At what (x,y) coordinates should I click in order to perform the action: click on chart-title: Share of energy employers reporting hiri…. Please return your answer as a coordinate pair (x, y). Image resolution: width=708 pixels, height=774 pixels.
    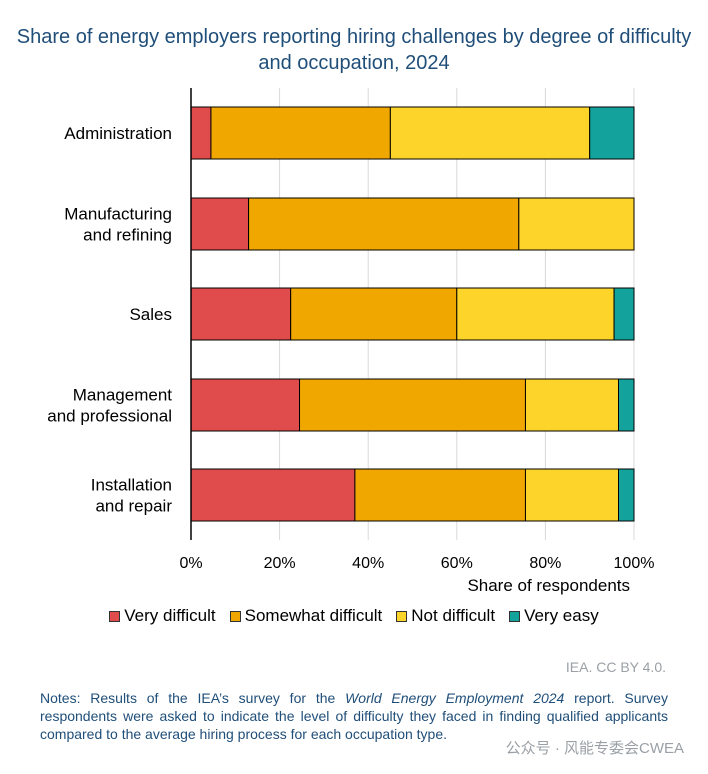
    Looking at the image, I should click on (354, 50).